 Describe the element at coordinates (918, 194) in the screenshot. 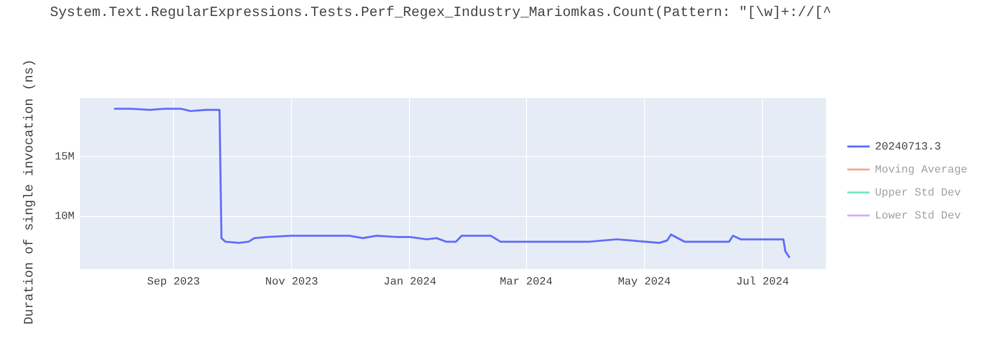

I see `legend-label: Upper Std Dev` at that location.